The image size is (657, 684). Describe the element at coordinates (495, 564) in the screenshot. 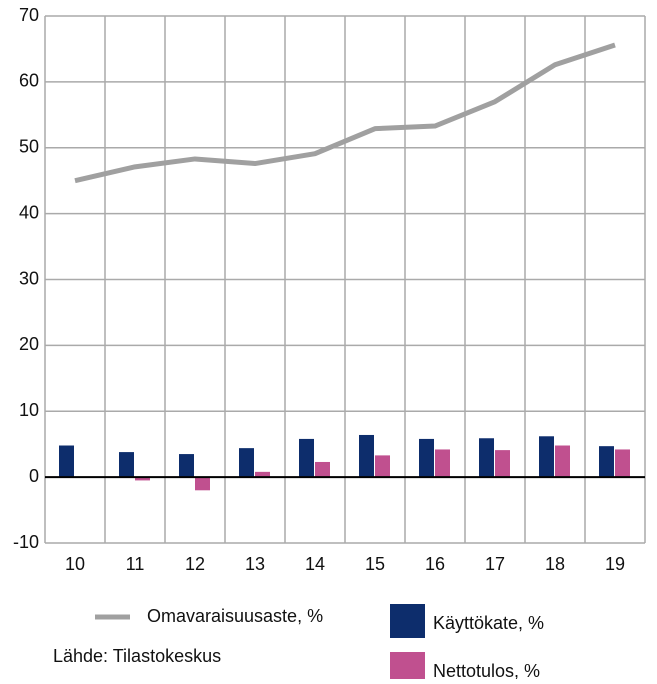

I see `x-tick-label: 17` at that location.